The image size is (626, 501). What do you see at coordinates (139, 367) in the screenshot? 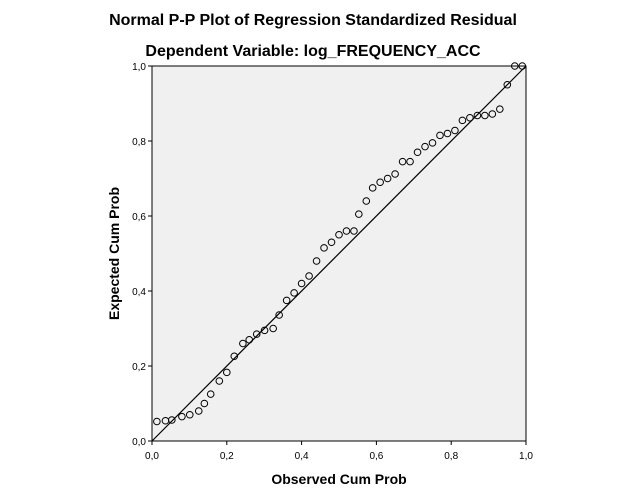
I see `y-tick-label: 0,2` at bounding box center [139, 367].